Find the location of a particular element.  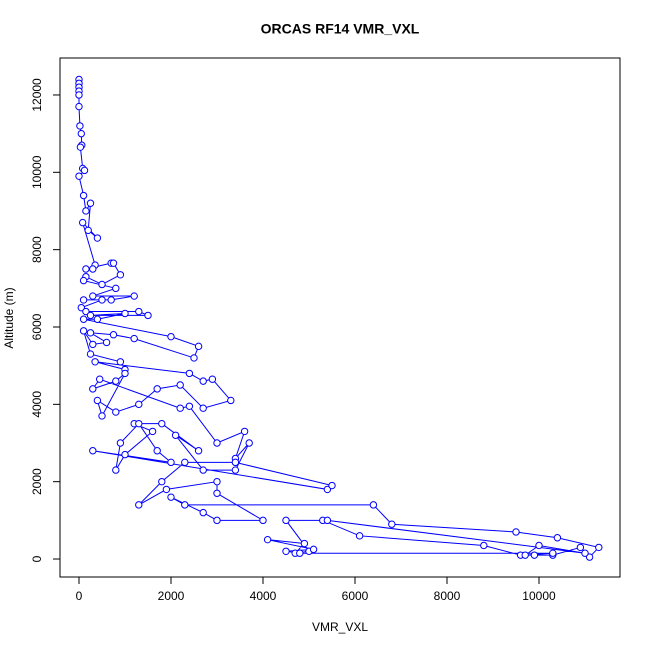

y-tick-label: 0 is located at coordinates (37, 558).